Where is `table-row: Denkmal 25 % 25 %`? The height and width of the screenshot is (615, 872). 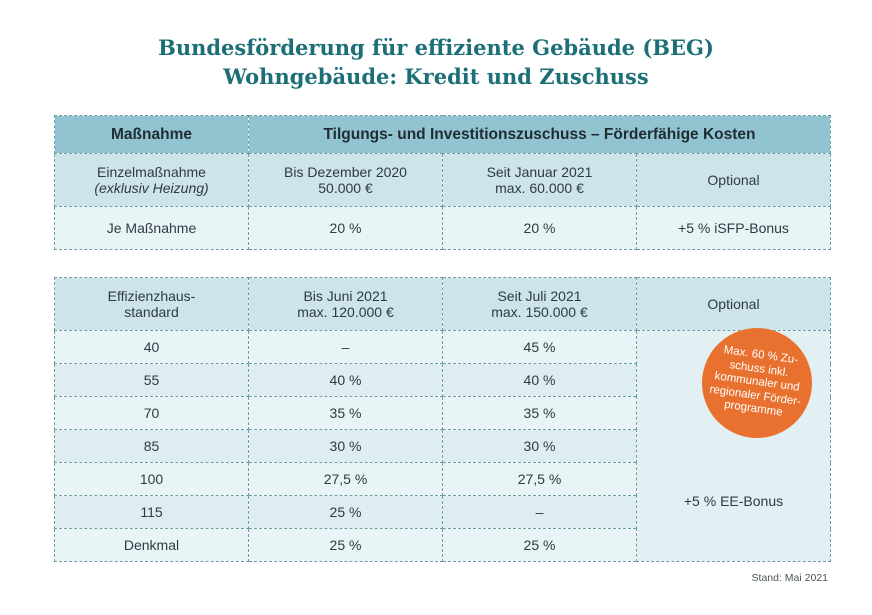 table-row: Denkmal 25 % 25 % is located at coordinates (442, 545).